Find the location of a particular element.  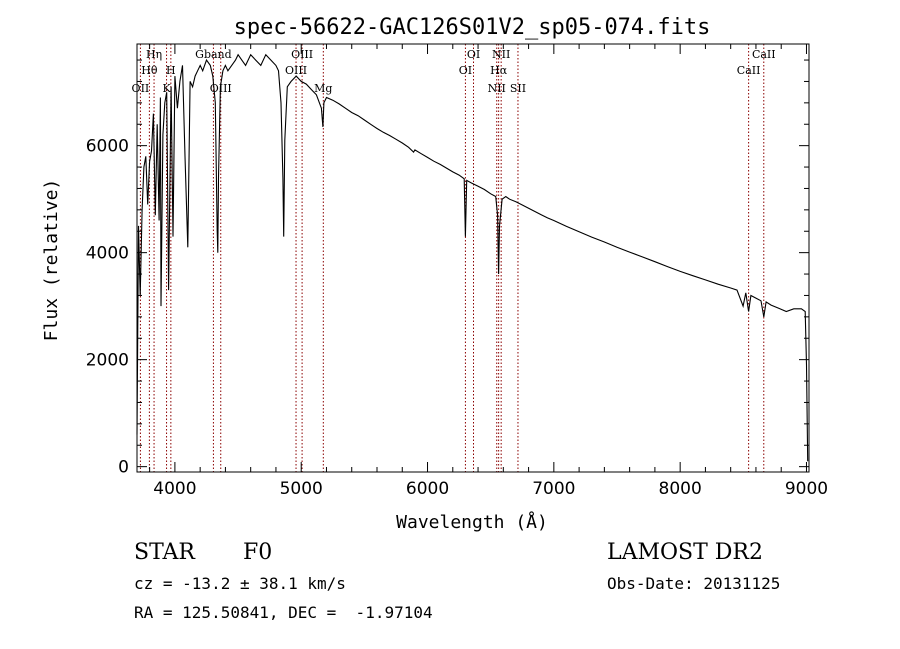

object-class: STAR is located at coordinates (164, 552).